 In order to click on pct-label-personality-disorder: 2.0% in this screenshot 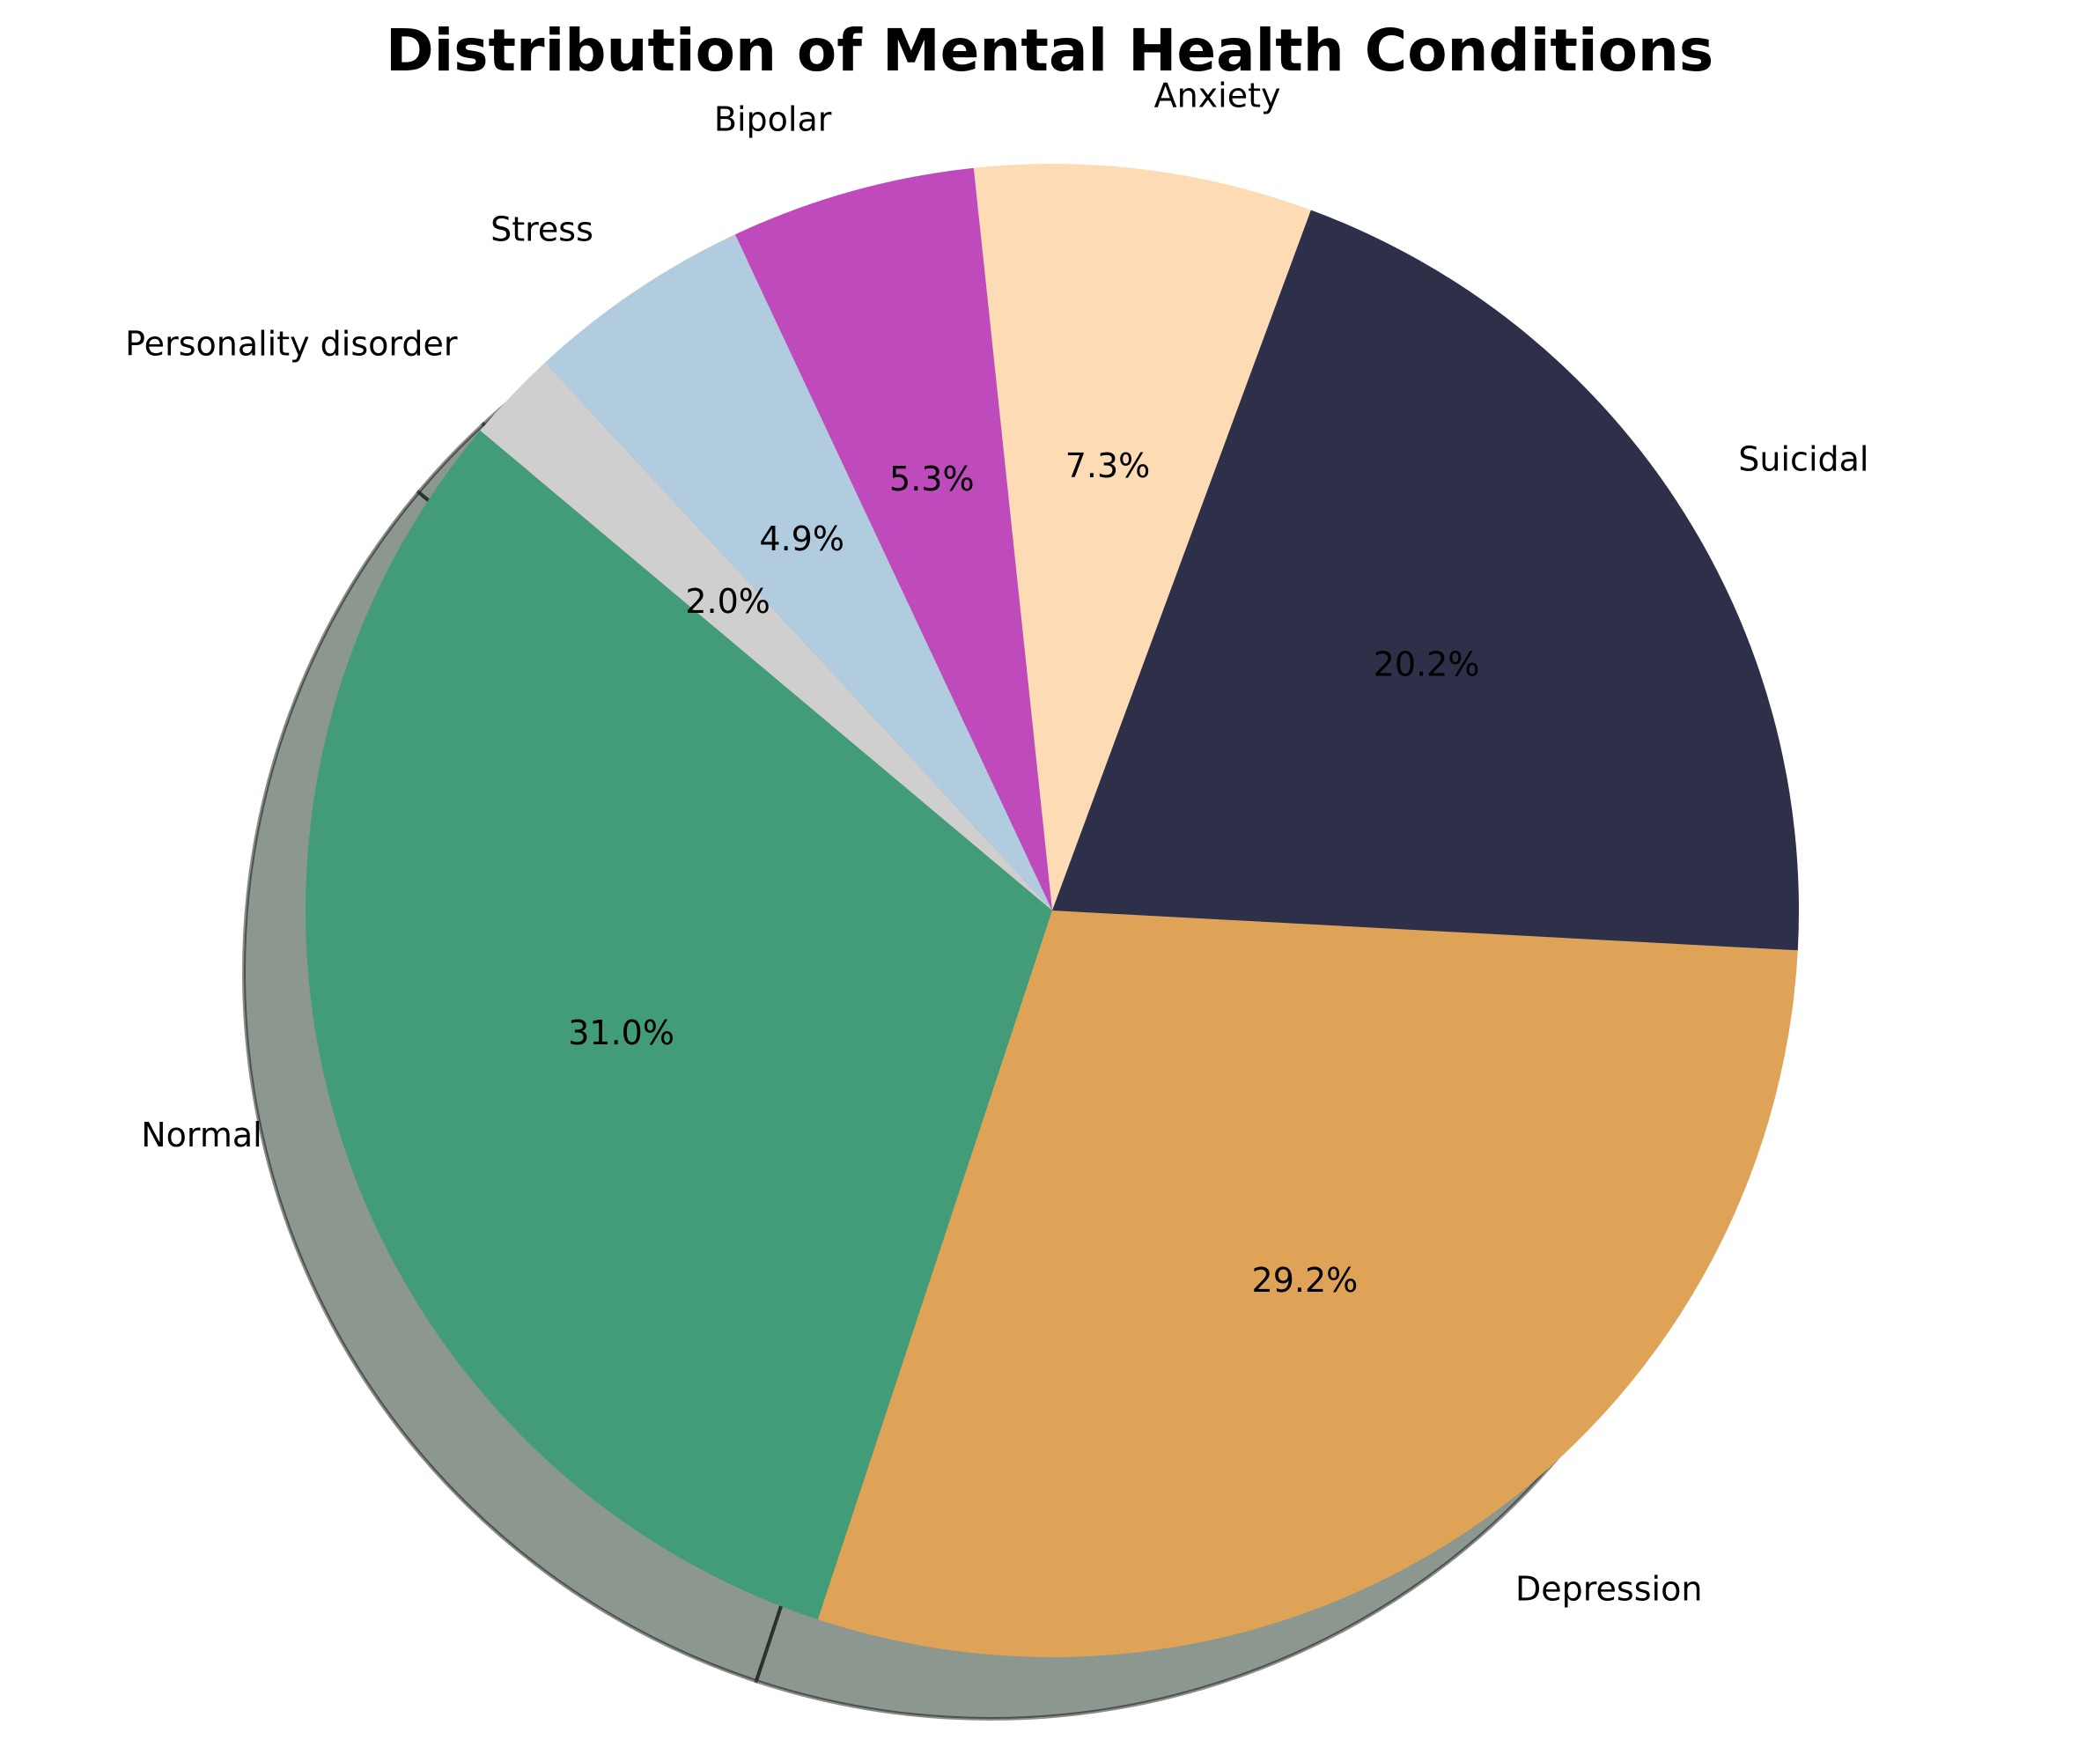, I will do `click(727, 601)`.